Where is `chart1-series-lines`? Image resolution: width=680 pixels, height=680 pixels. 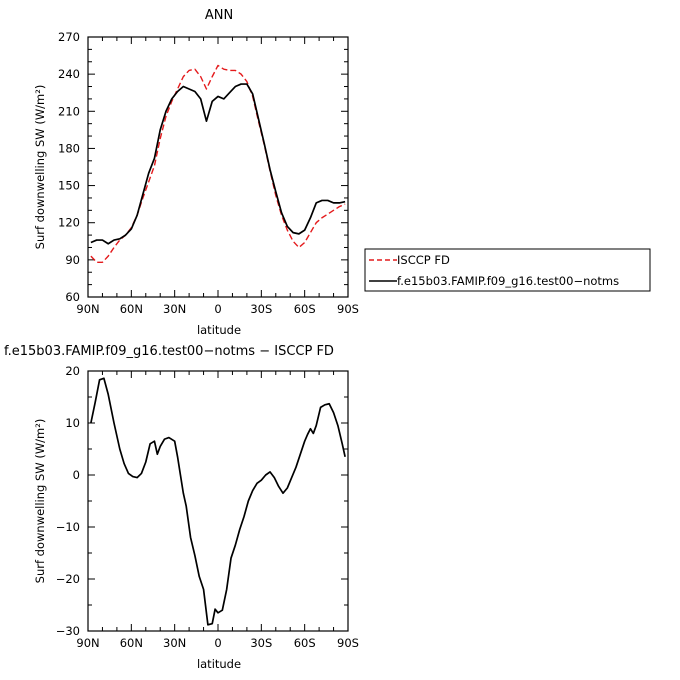
chart1-series-lines is located at coordinates (218, 164).